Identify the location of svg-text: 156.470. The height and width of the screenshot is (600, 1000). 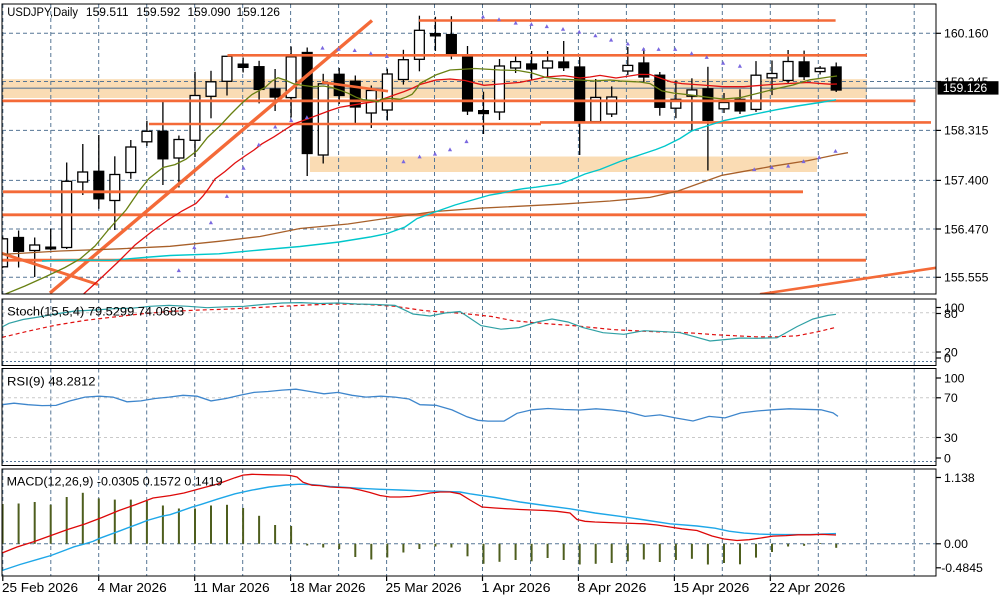
(966, 229).